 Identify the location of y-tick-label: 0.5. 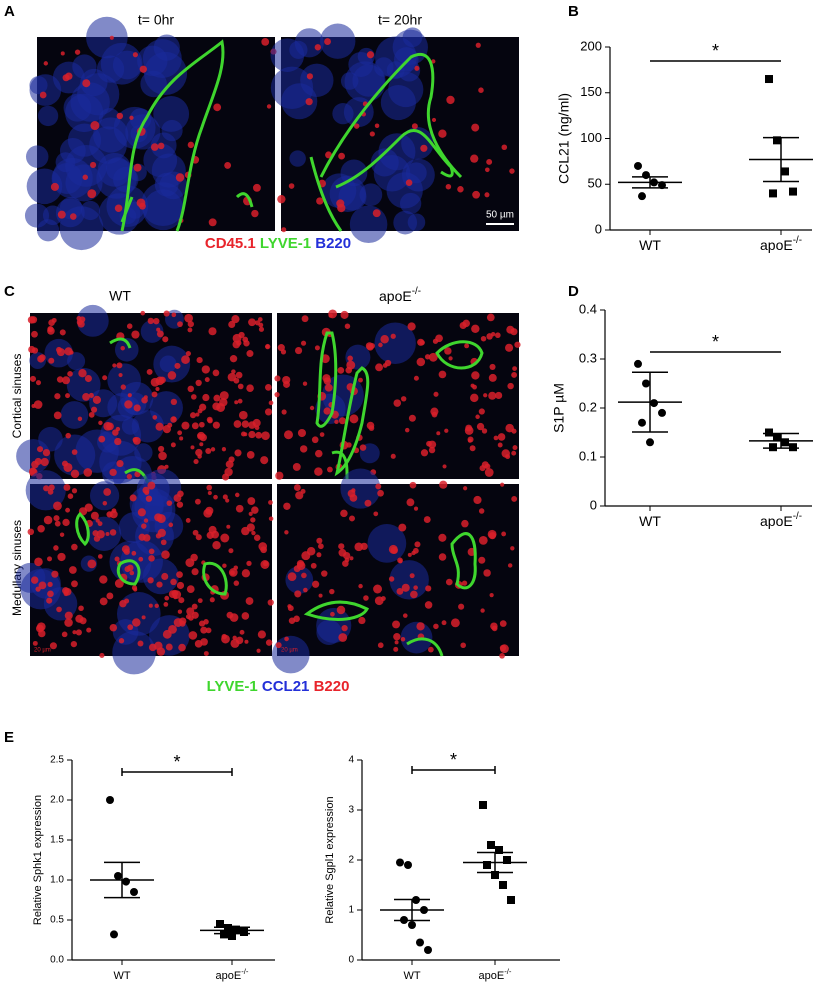
(57, 920).